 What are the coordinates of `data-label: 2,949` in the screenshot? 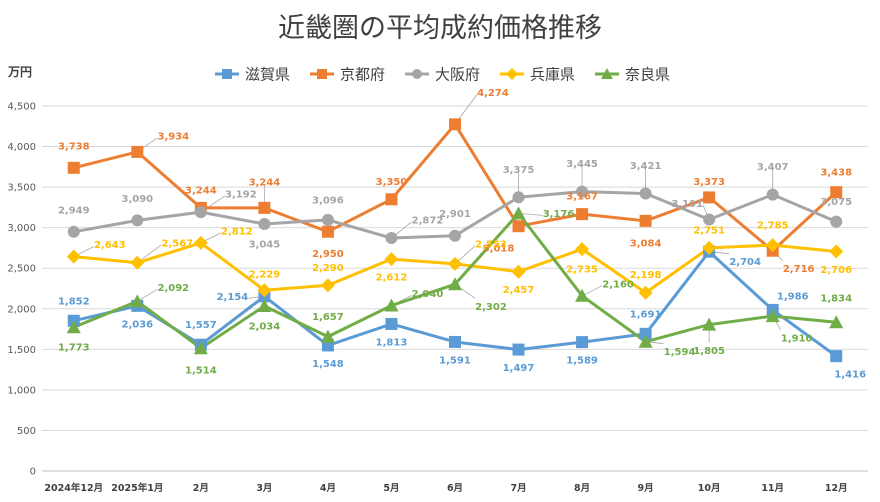 It's located at (74, 210).